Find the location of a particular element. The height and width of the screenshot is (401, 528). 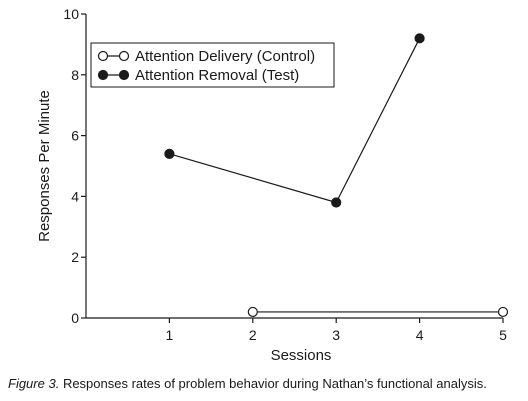

y-tick-label: 0 is located at coordinates (75, 318).